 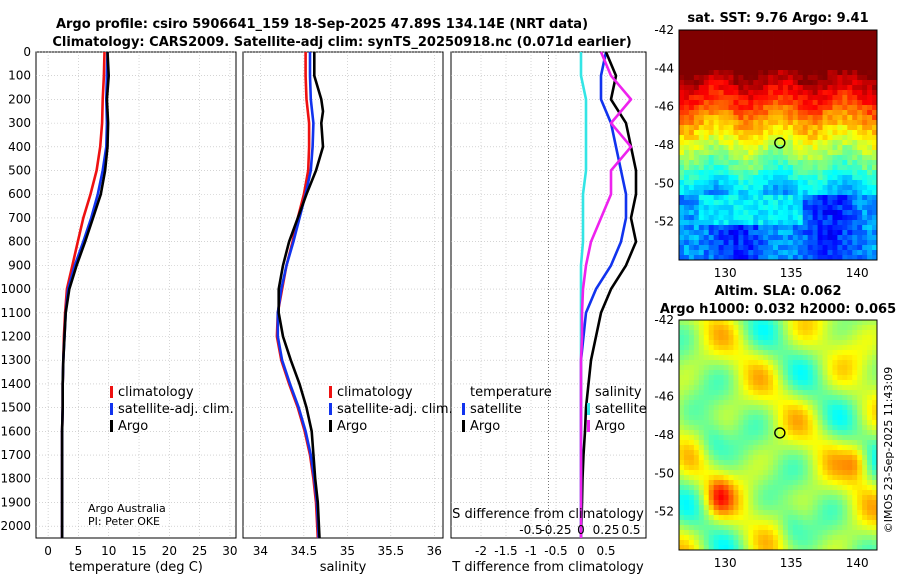 I want to click on temperature-x-tick-label: 20, so click(x=169, y=551).